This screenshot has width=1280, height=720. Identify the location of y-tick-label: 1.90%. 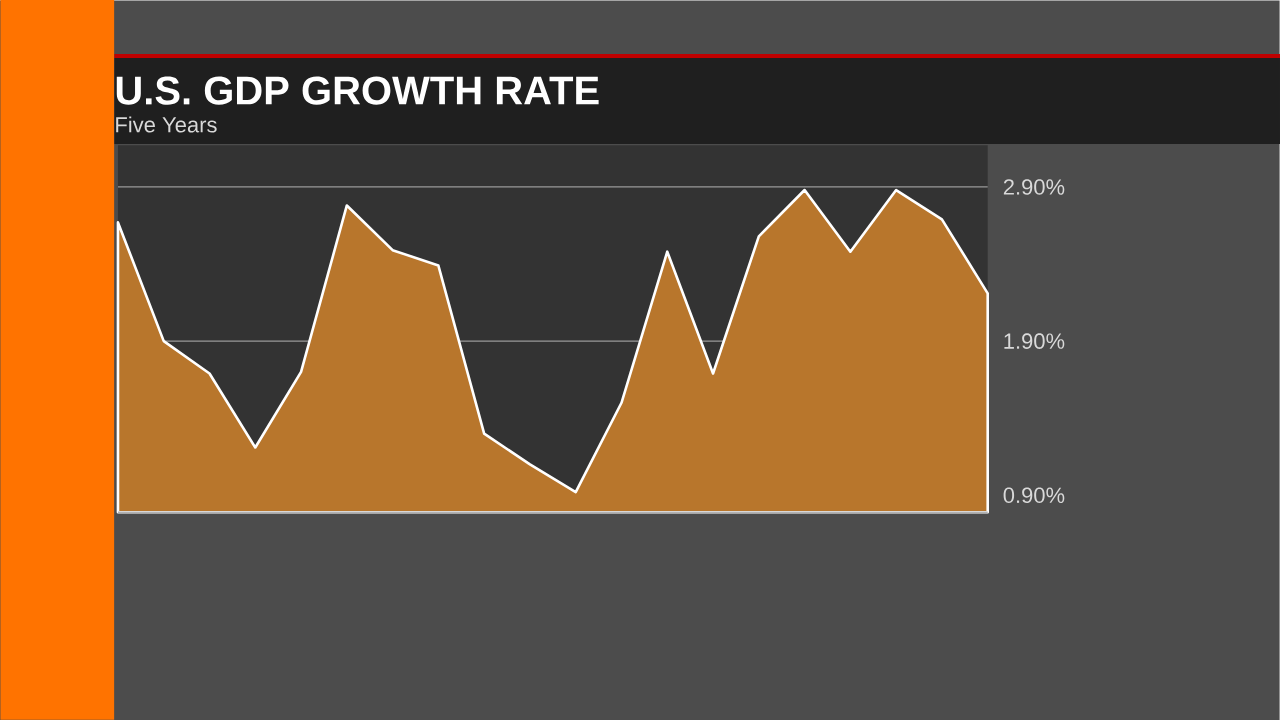
(1034, 341).